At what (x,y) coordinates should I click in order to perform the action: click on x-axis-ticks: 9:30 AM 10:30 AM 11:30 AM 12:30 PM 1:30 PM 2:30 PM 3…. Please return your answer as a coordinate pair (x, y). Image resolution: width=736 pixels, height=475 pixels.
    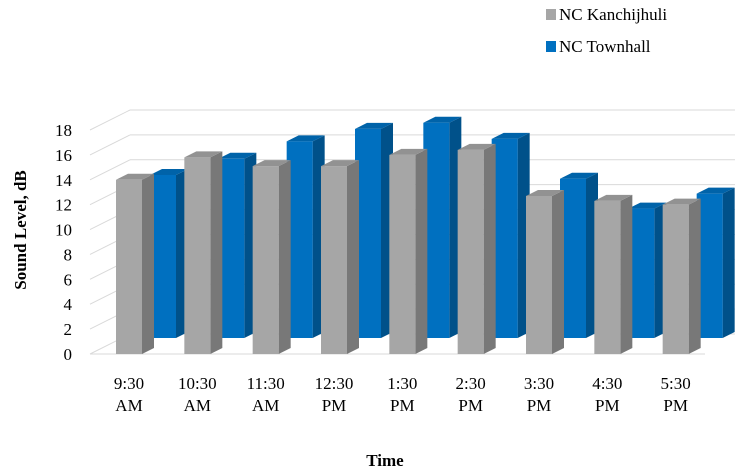
    Looking at the image, I should click on (402, 394).